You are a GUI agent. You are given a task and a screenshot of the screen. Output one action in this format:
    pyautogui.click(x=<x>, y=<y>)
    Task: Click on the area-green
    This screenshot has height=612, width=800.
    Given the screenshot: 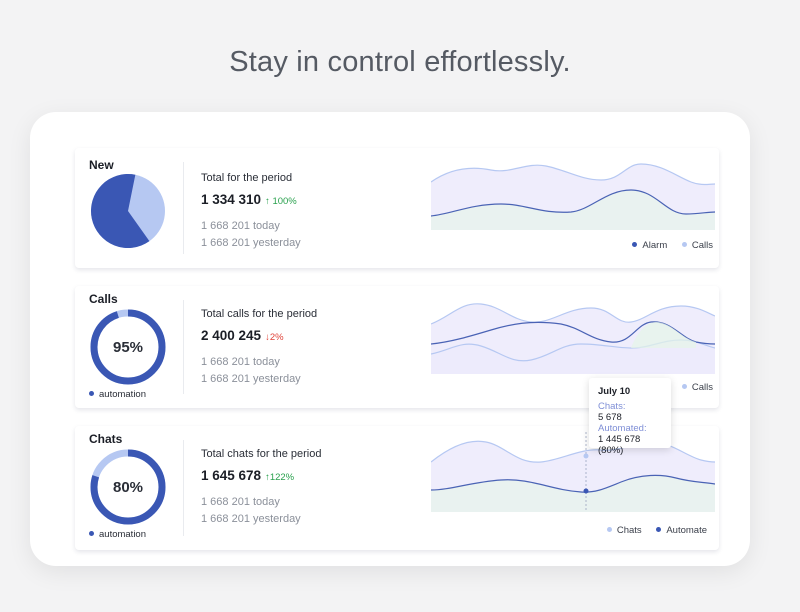 What is the action you would take?
    pyautogui.click(x=663, y=335)
    